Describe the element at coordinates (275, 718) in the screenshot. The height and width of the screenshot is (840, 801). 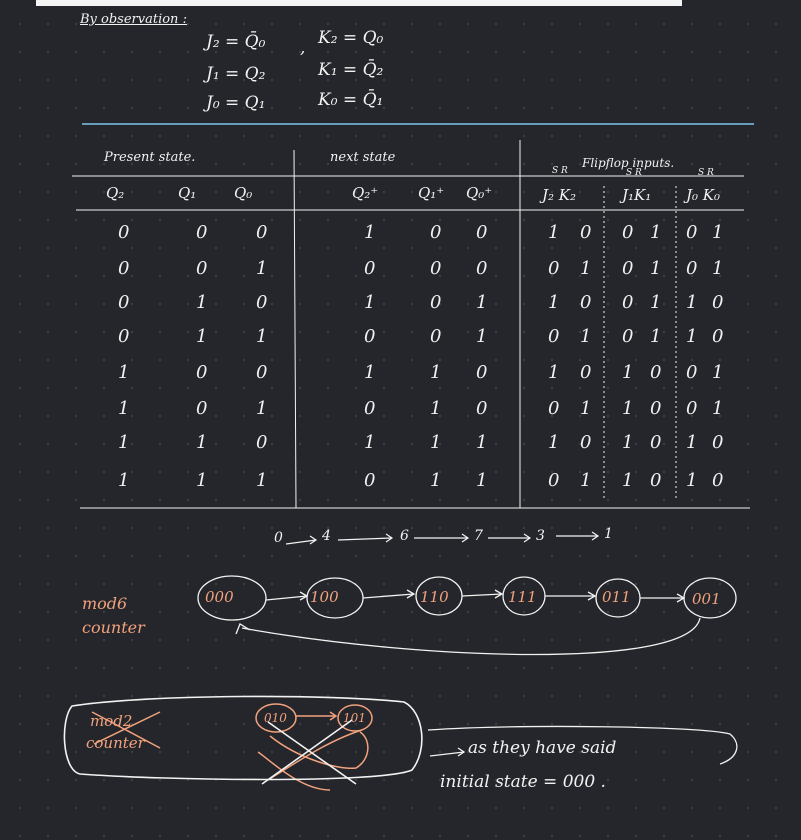
I see `mod2-state: 010` at that location.